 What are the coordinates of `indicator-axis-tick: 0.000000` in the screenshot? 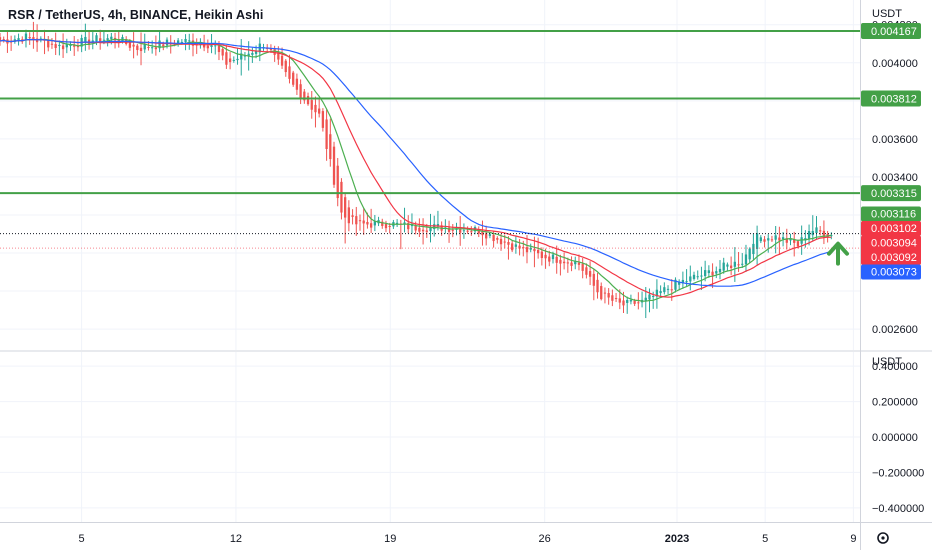 It's located at (895, 438).